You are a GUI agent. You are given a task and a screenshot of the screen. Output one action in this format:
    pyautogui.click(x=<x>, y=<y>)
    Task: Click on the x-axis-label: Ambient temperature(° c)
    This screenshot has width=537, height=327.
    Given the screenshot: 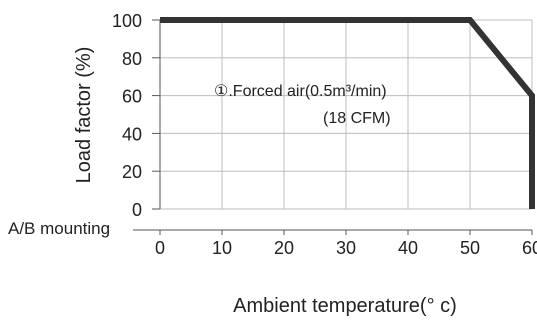 What is the action you would take?
    pyautogui.click(x=345, y=306)
    